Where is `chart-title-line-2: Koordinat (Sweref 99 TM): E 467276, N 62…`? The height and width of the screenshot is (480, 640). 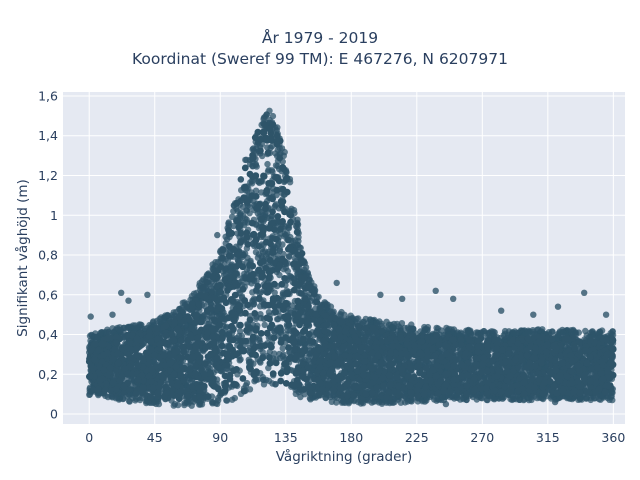
chart-title-line-2: Koordinat (Sweref 99 TM): E 467276, N 62… is located at coordinates (320, 59).